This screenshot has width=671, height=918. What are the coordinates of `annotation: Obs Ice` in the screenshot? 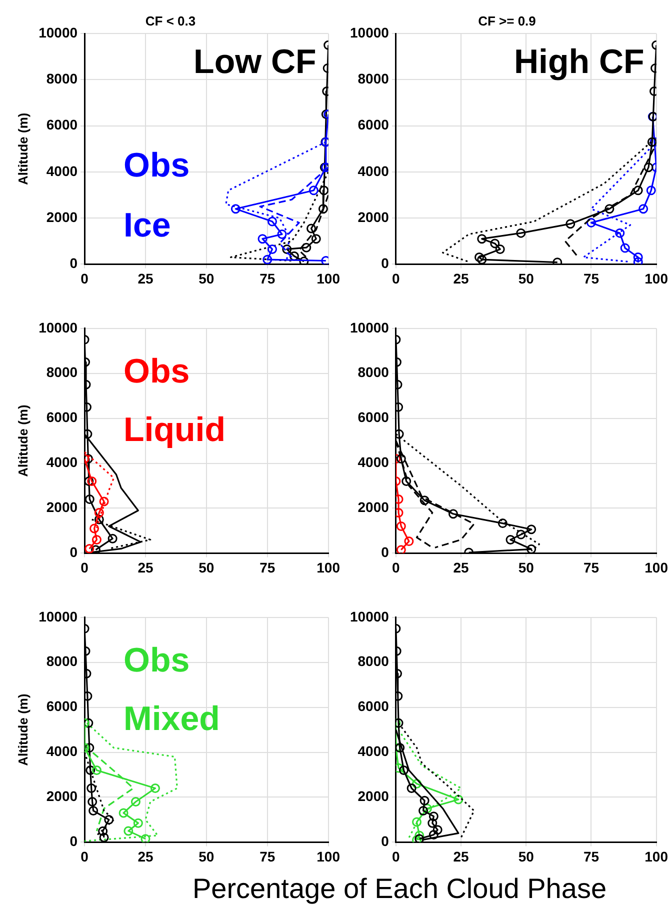 It's located at (157, 195).